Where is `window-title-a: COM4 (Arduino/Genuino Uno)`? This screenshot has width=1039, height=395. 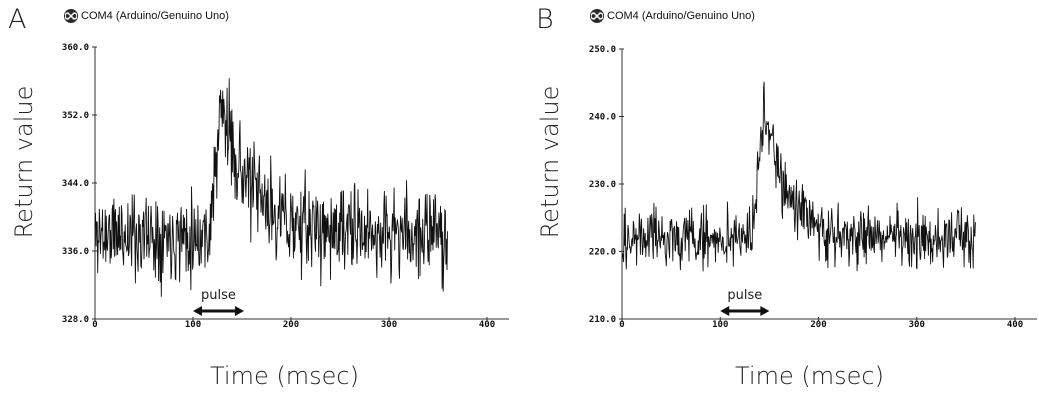
window-title-a: COM4 (Arduino/Genuino Uno) is located at coordinates (146, 16).